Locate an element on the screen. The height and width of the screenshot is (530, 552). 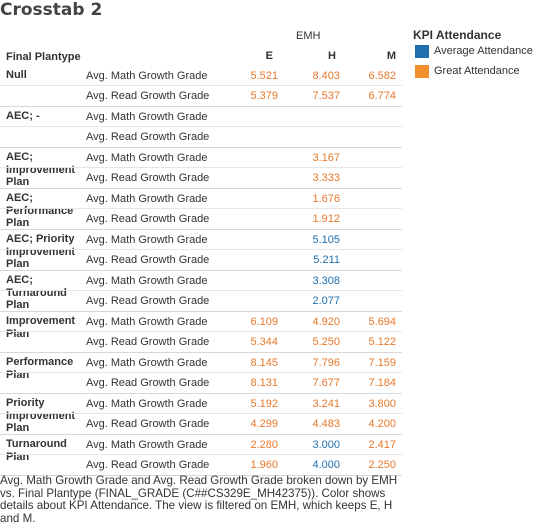
data-cell-value: 5.105 is located at coordinates (326, 240).